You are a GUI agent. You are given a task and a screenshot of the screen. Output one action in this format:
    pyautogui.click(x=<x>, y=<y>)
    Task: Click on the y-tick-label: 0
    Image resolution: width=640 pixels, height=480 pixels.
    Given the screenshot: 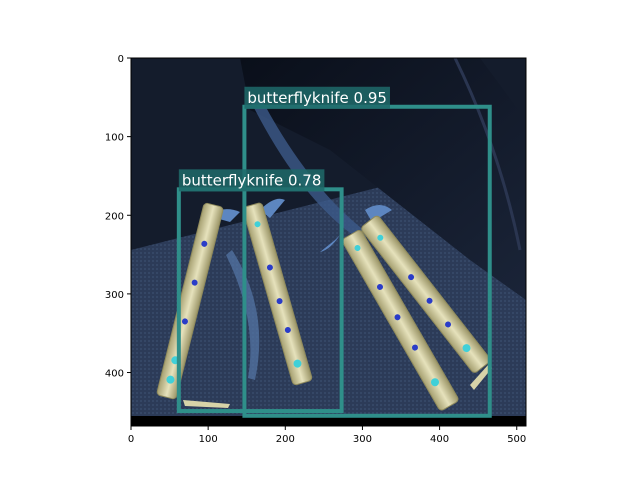 What is the action you would take?
    pyautogui.click(x=121, y=59)
    